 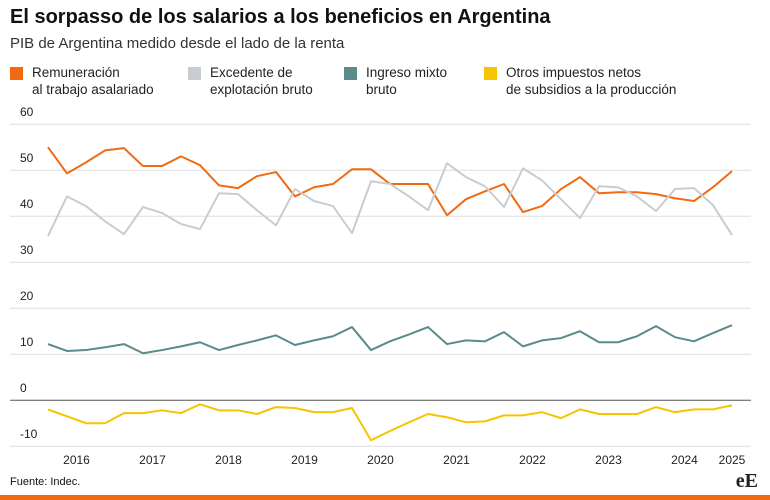 What do you see at coordinates (27, 250) in the screenshot?
I see `y-tick-label: 30` at bounding box center [27, 250].